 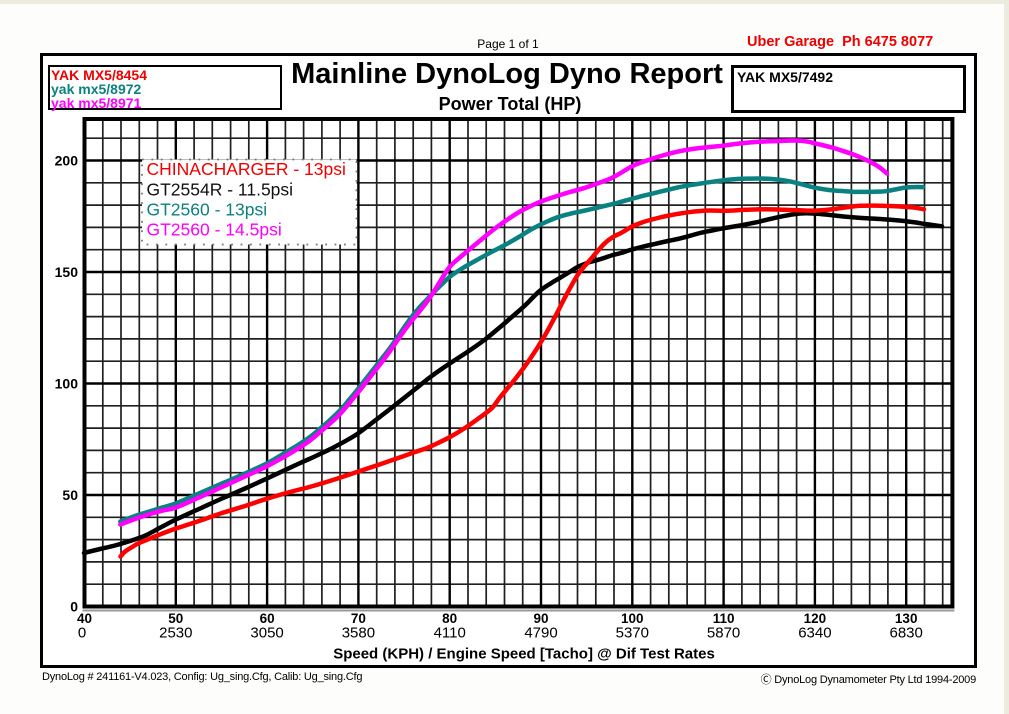 What do you see at coordinates (724, 618) in the screenshot?
I see `svg-text: 110` at bounding box center [724, 618].